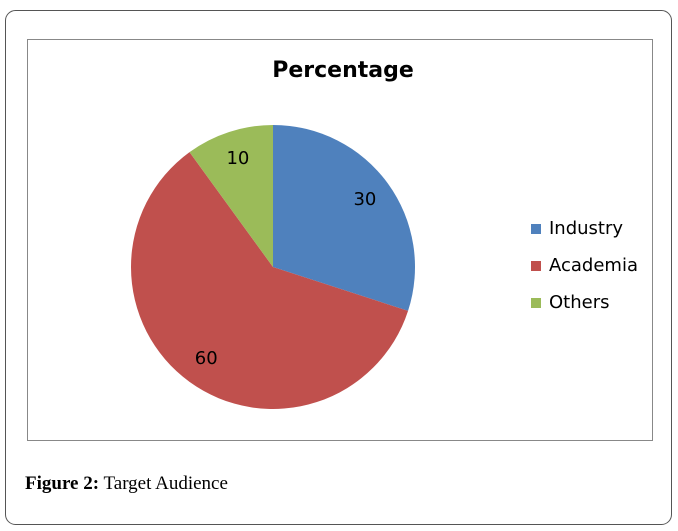 The width and height of the screenshot is (678, 531). Describe the element at coordinates (237, 158) in the screenshot. I see `data-label: 10` at that location.